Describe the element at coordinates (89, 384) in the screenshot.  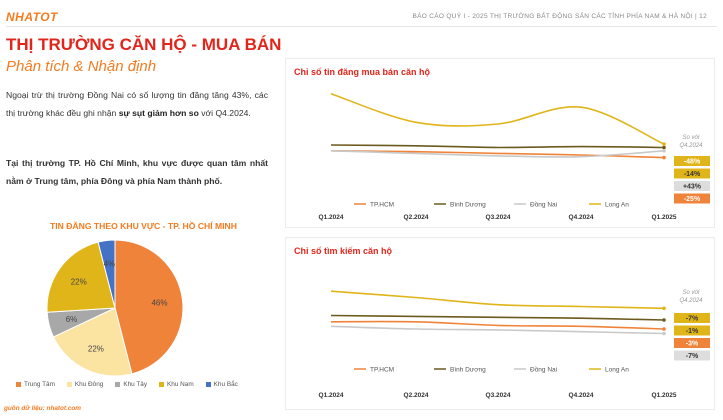
I see `legend-label: Khu Đông` at that location.